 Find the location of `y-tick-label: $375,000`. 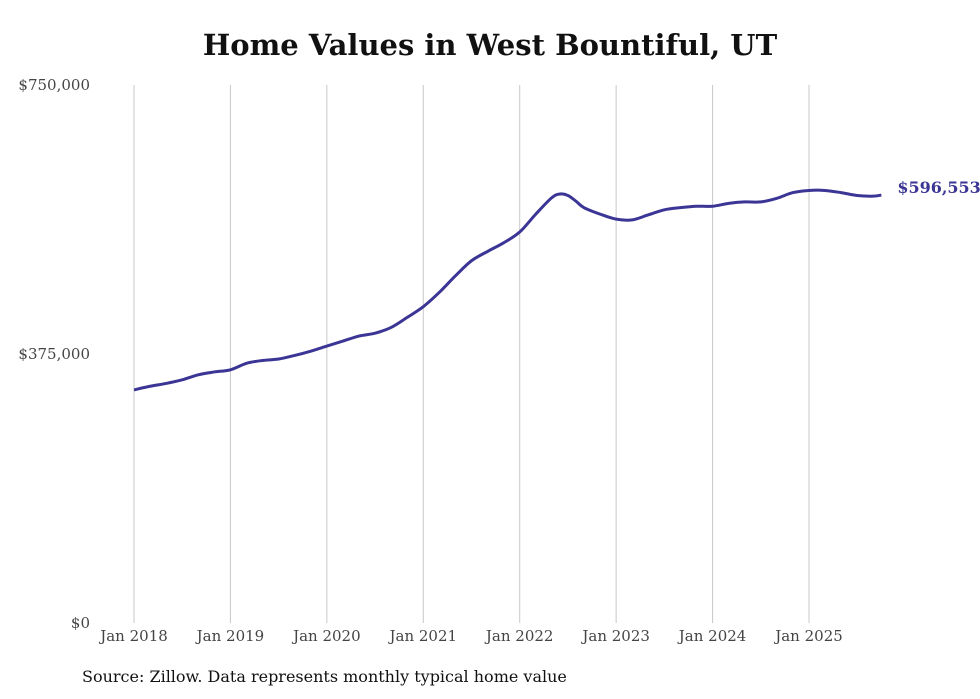

y-tick-label: $375,000 is located at coordinates (54, 354).